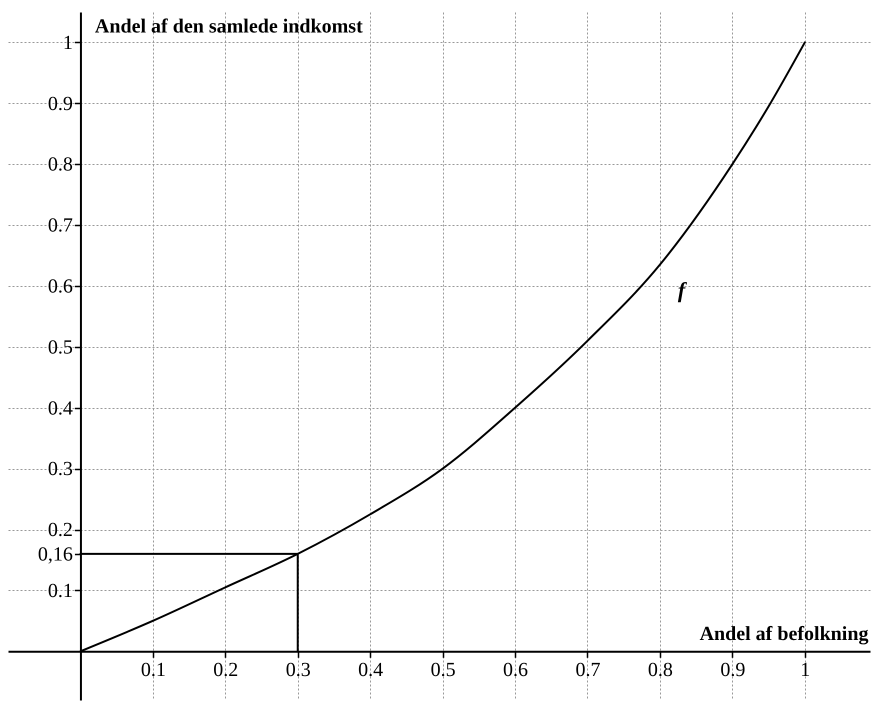  I want to click on y-axis-title: Andel af den samlede indkomst, so click(229, 27).